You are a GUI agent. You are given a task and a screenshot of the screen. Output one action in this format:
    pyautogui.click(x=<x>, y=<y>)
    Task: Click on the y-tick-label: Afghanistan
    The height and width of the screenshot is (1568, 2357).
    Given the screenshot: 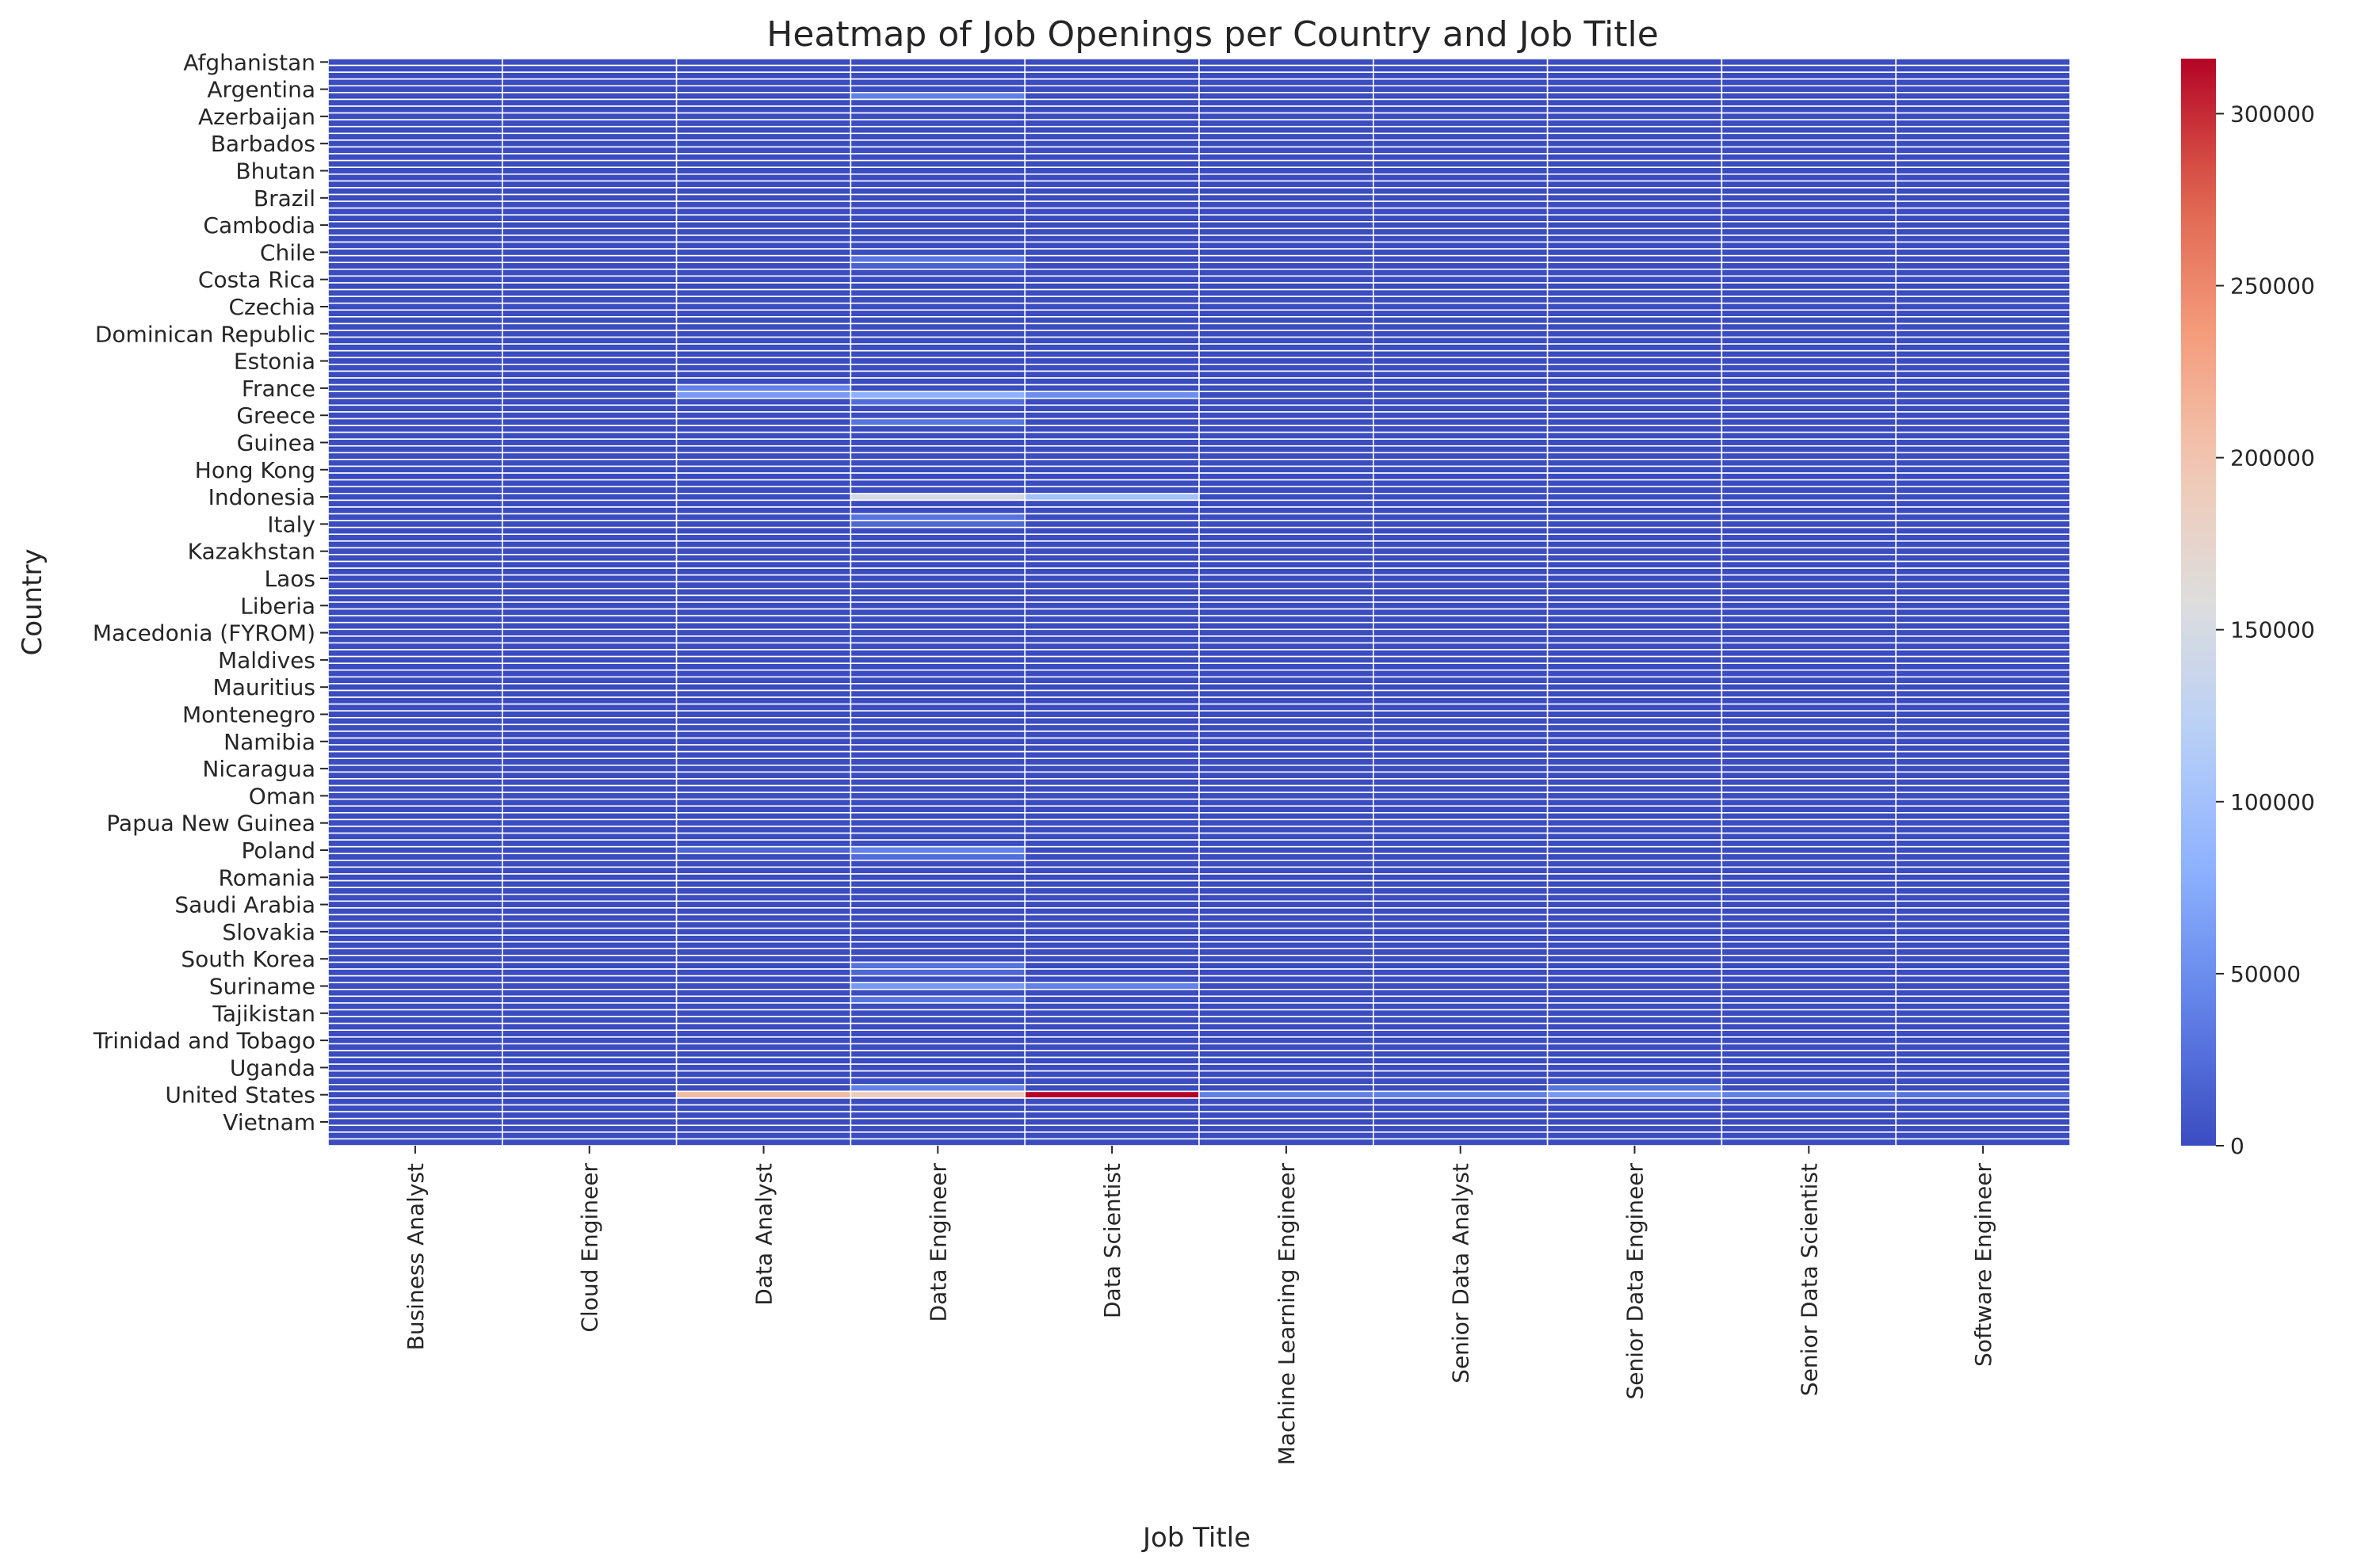 What is the action you would take?
    pyautogui.click(x=249, y=62)
    